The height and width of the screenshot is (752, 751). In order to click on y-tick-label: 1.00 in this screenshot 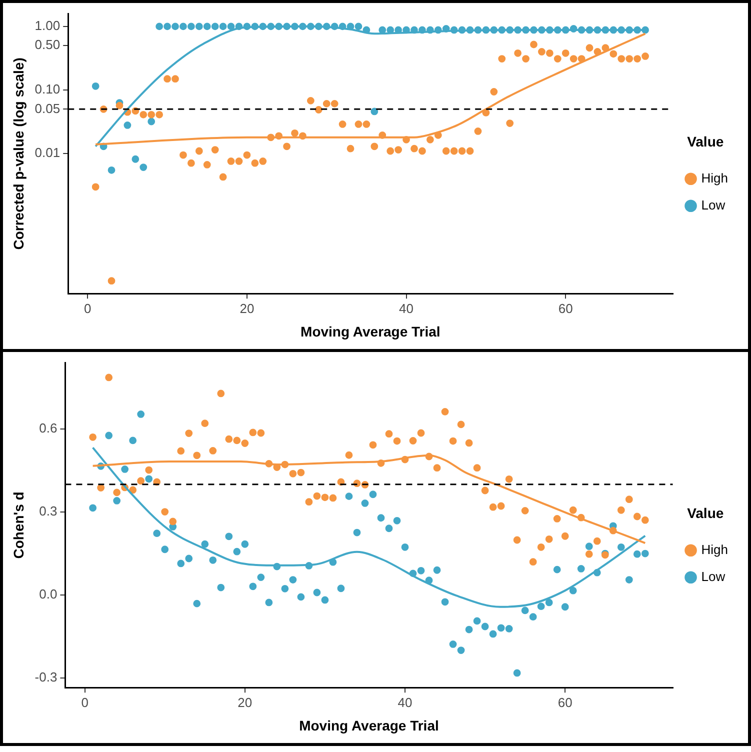, I will do `click(47, 26)`.